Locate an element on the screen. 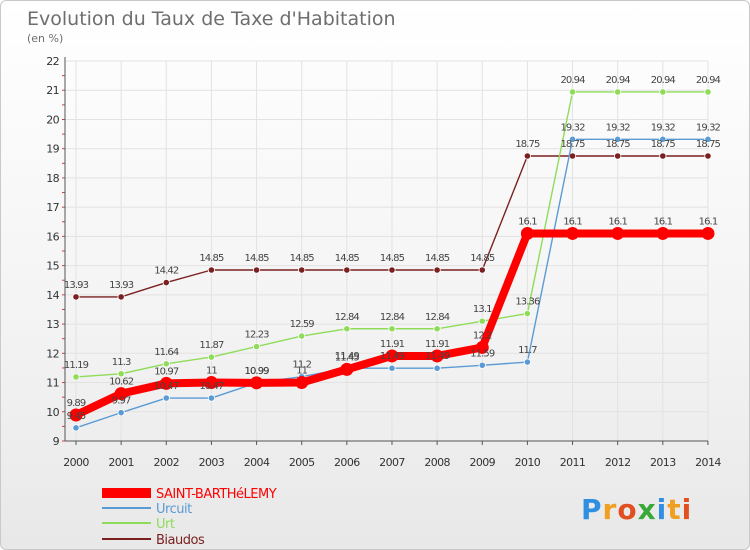 The image size is (750, 550). legend-label: Urt is located at coordinates (165, 524).